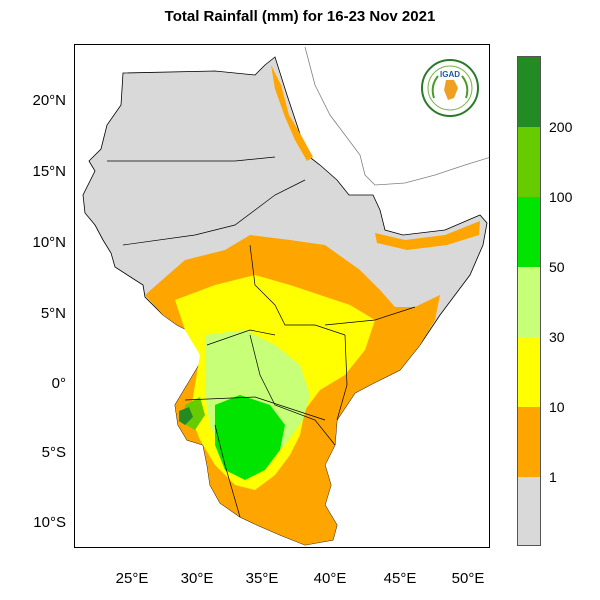 The height and width of the screenshot is (600, 600). I want to click on lat-label-5s: 5°S, so click(53, 452).